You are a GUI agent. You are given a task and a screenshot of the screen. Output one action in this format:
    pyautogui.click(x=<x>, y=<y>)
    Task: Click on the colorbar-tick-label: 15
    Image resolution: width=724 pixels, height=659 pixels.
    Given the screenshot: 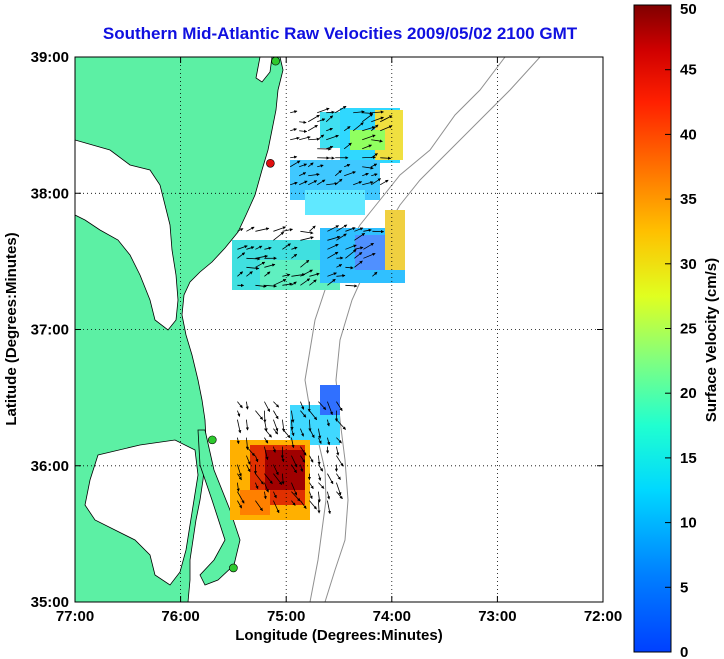 What is the action you would take?
    pyautogui.click(x=688, y=458)
    